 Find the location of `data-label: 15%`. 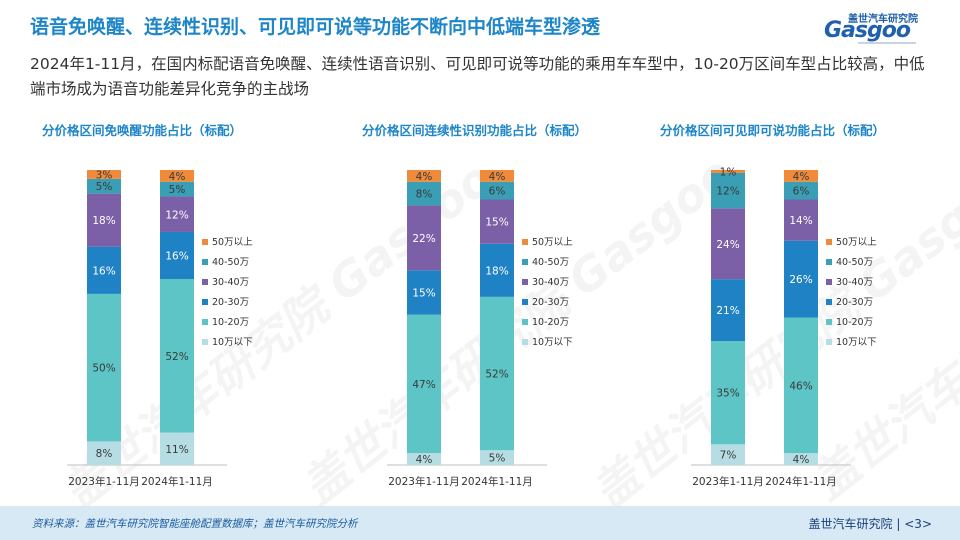

data-label: 15% is located at coordinates (423, 293).